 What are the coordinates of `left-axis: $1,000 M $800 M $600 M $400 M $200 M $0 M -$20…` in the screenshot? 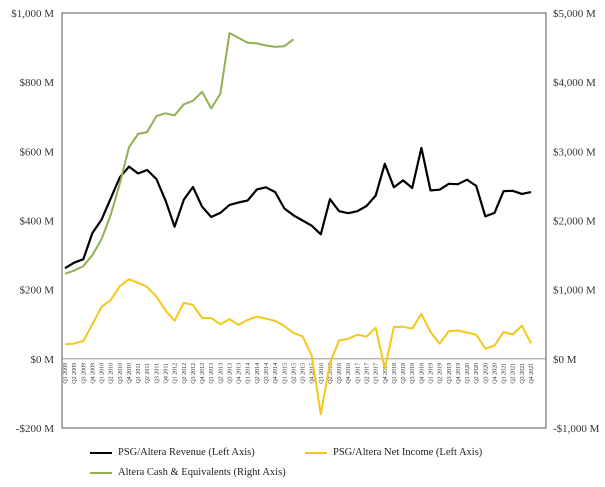 It's located at (32, 221).